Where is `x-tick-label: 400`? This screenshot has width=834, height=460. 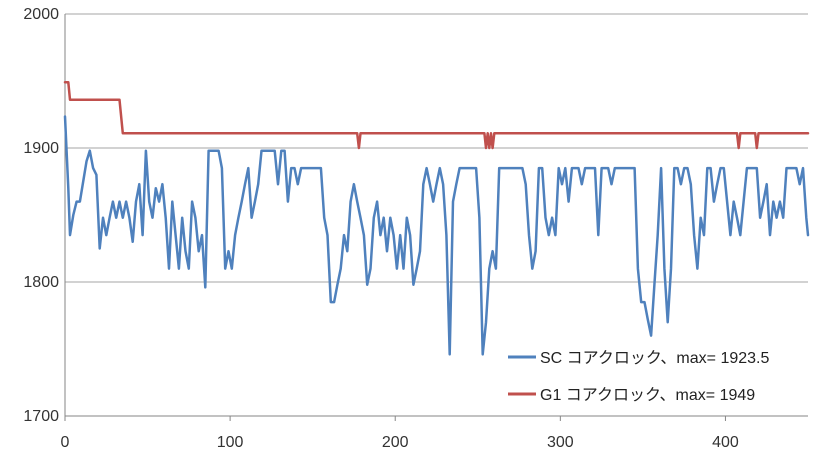 x-tick-label: 400 is located at coordinates (725, 442).